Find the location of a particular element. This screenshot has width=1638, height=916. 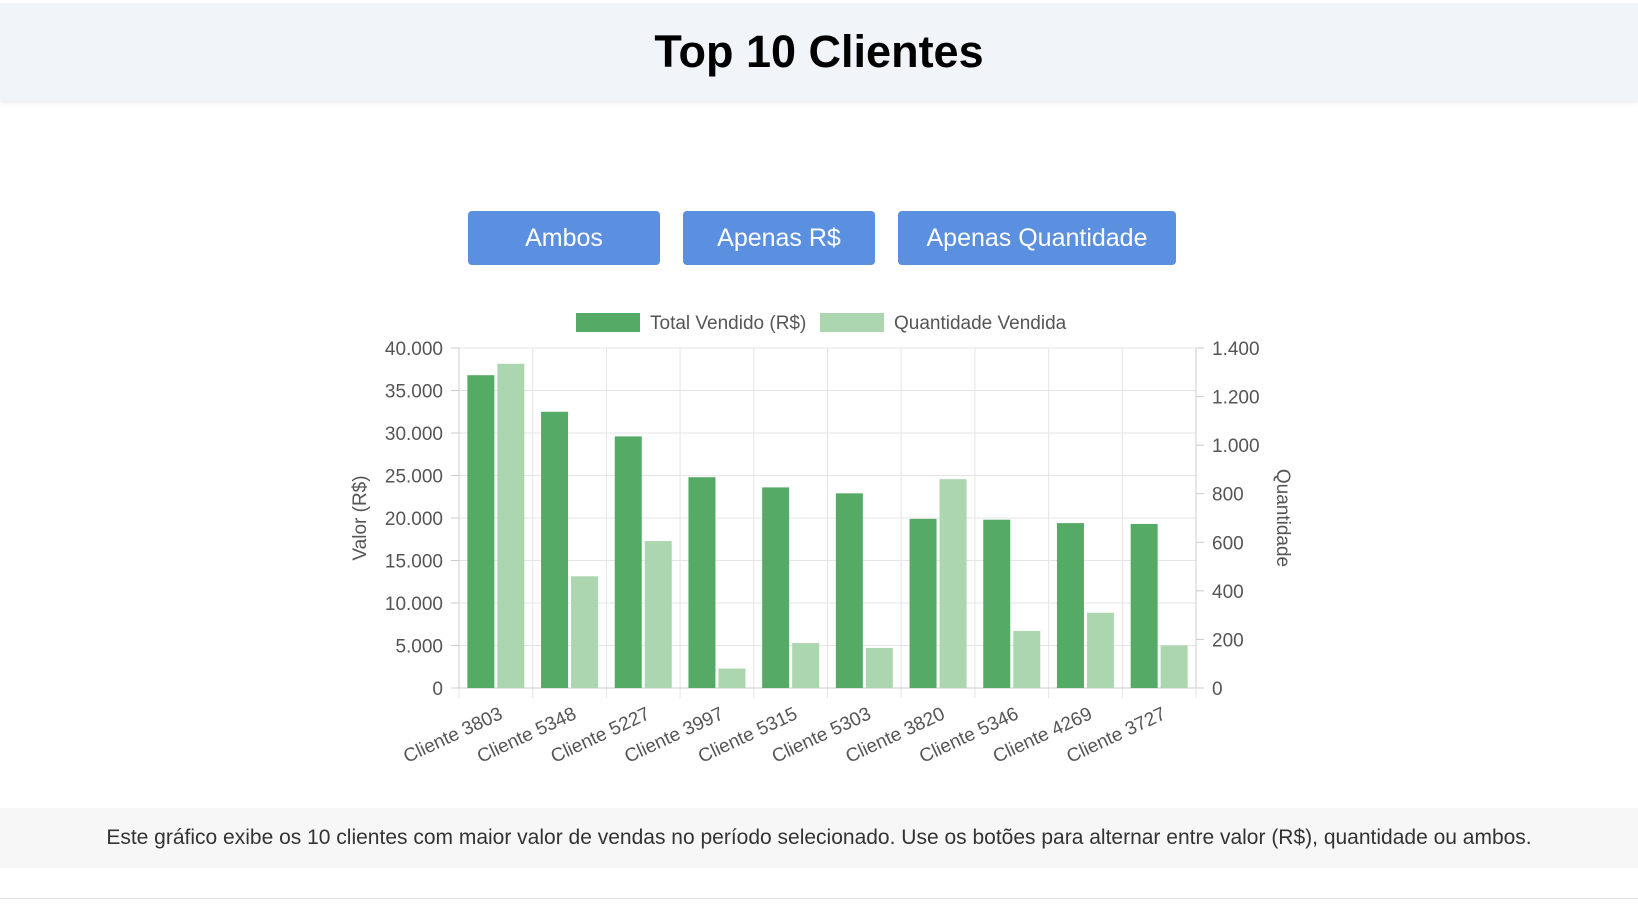

value-only-button: Apenas R$ is located at coordinates (779, 238).